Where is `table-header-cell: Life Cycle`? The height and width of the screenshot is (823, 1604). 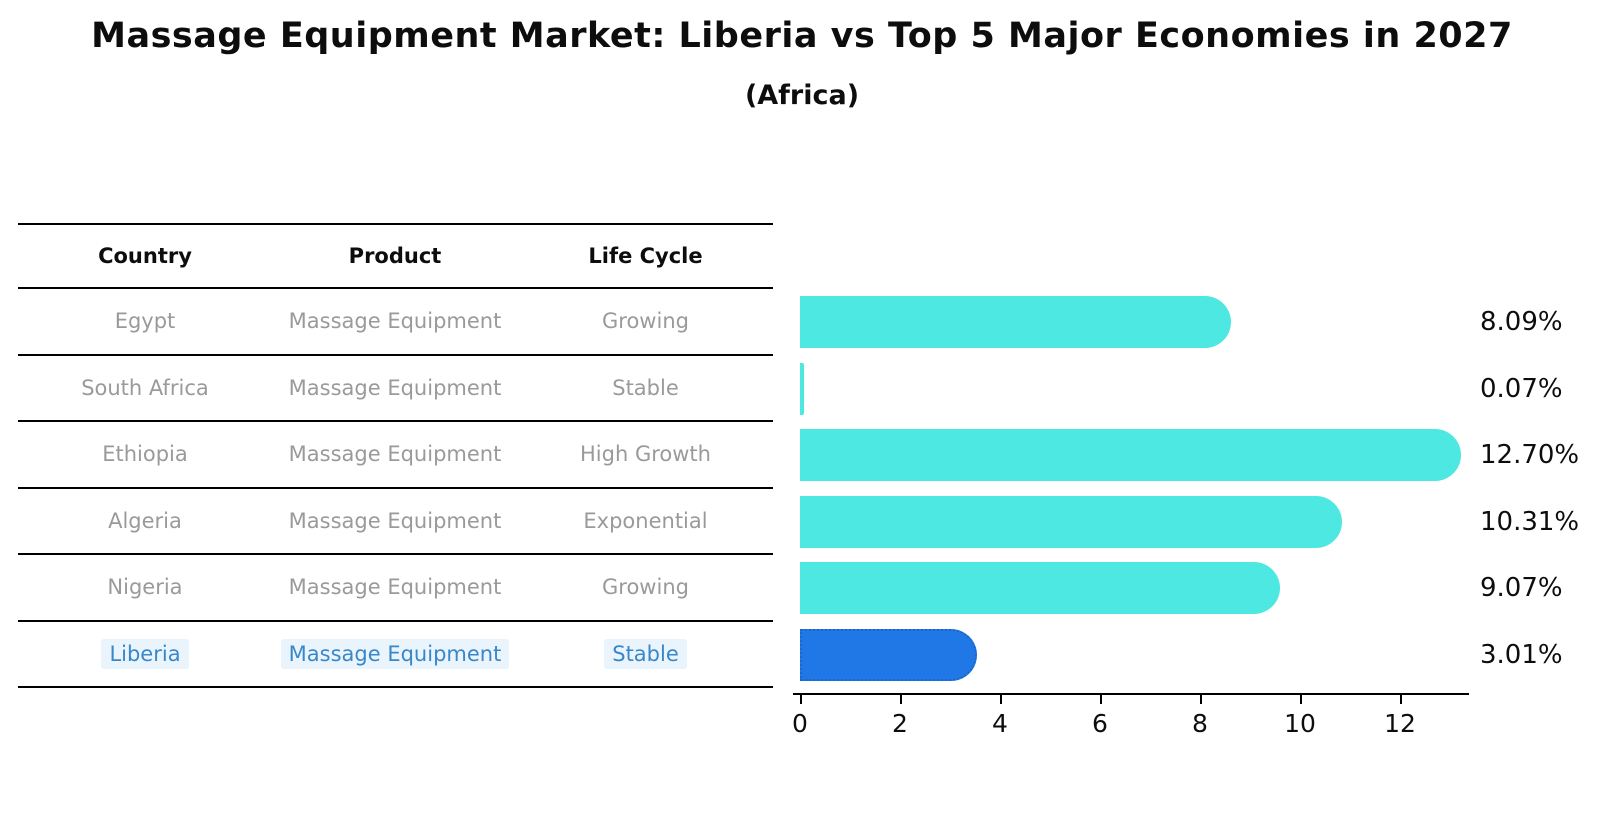 table-header-cell: Life Cycle is located at coordinates (645, 256).